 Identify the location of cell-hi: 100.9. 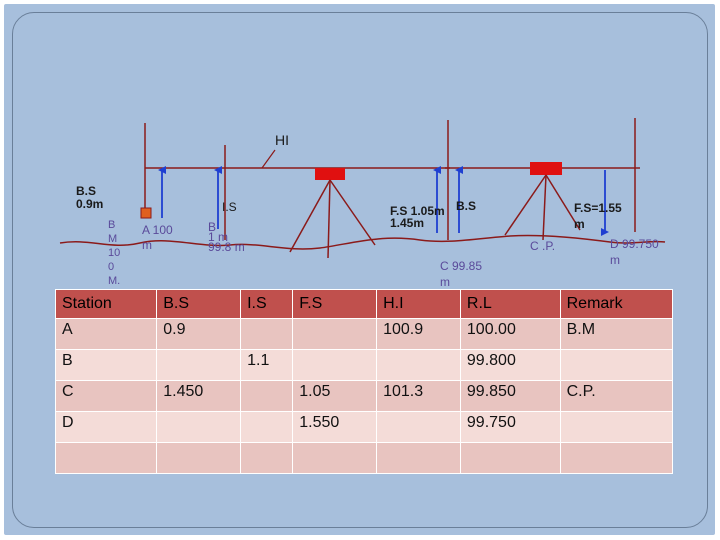
(418, 334).